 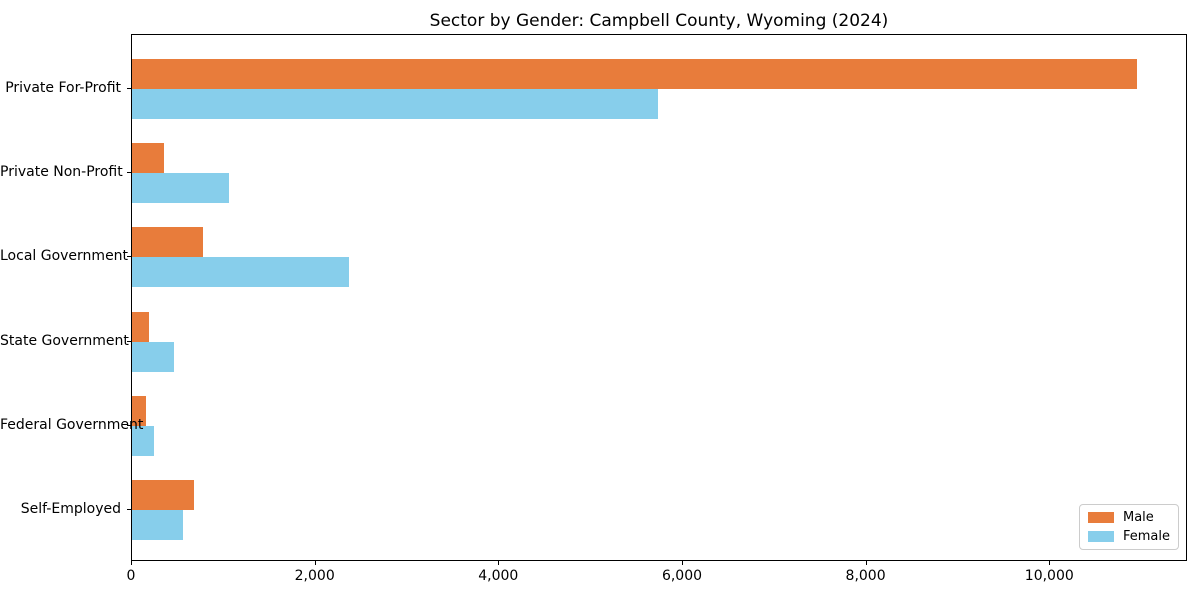 I want to click on y-tick-label: Private Non-Profit, so click(x=61, y=172).